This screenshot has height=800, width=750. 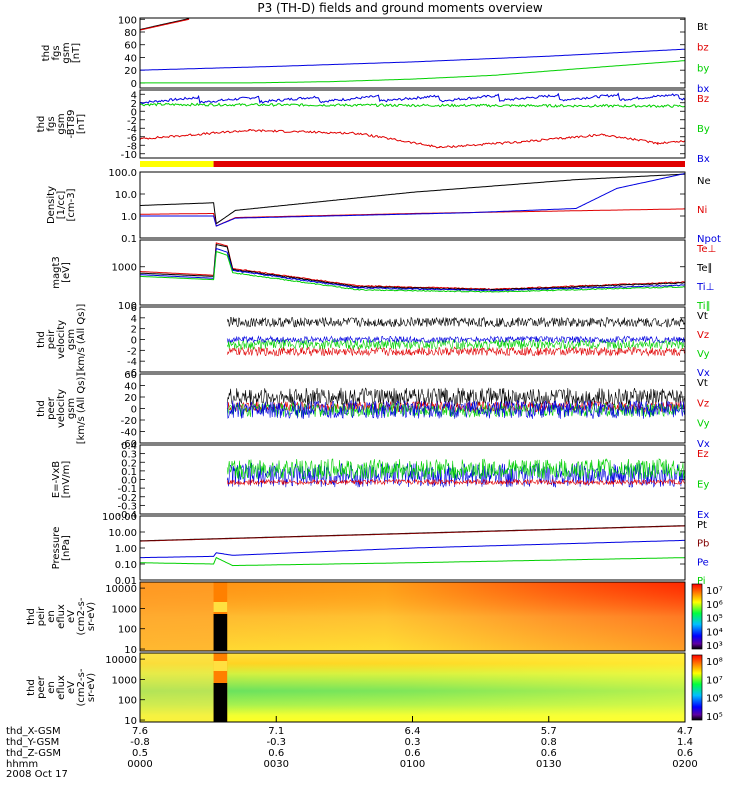 What do you see at coordinates (412, 561) in the screenshot?
I see `series-Pi` at bounding box center [412, 561].